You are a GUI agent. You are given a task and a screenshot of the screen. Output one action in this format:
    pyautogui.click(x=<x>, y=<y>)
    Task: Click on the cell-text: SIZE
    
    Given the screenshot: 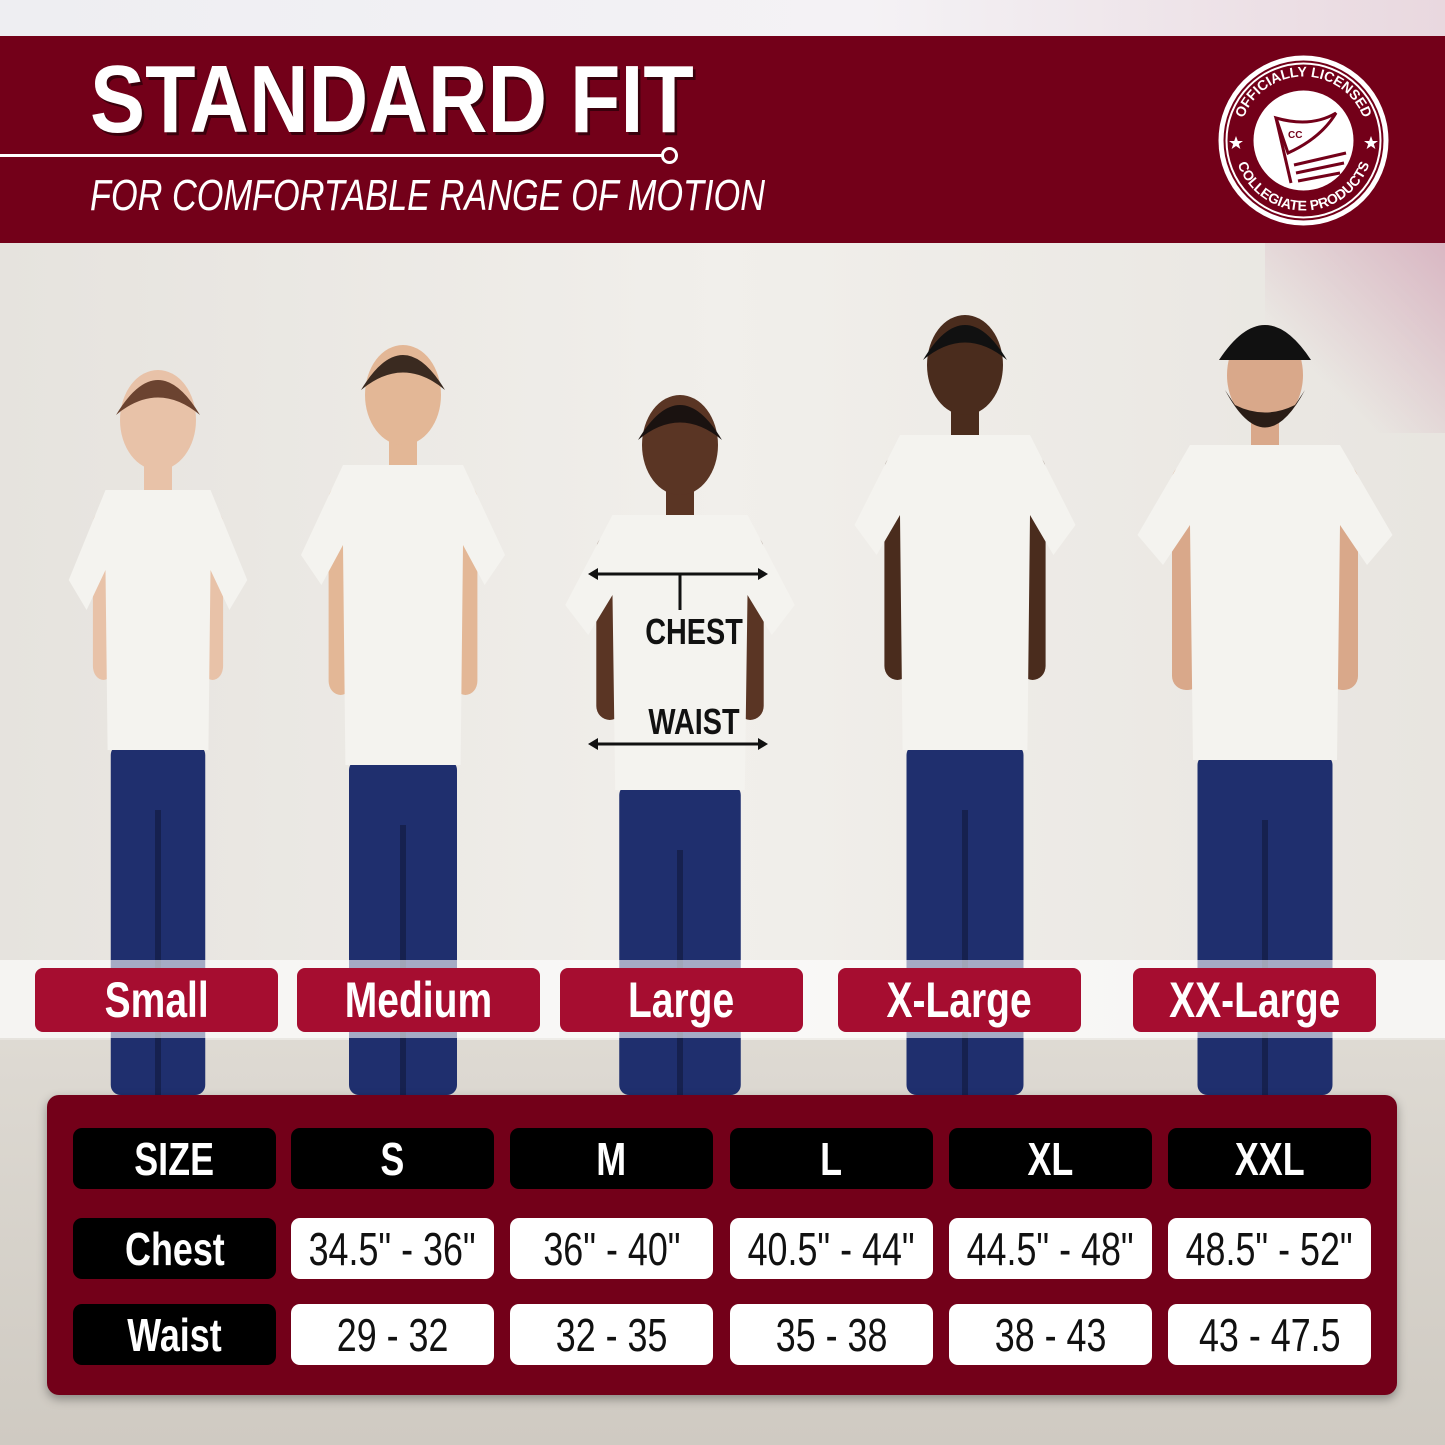 What is the action you would take?
    pyautogui.click(x=174, y=1158)
    